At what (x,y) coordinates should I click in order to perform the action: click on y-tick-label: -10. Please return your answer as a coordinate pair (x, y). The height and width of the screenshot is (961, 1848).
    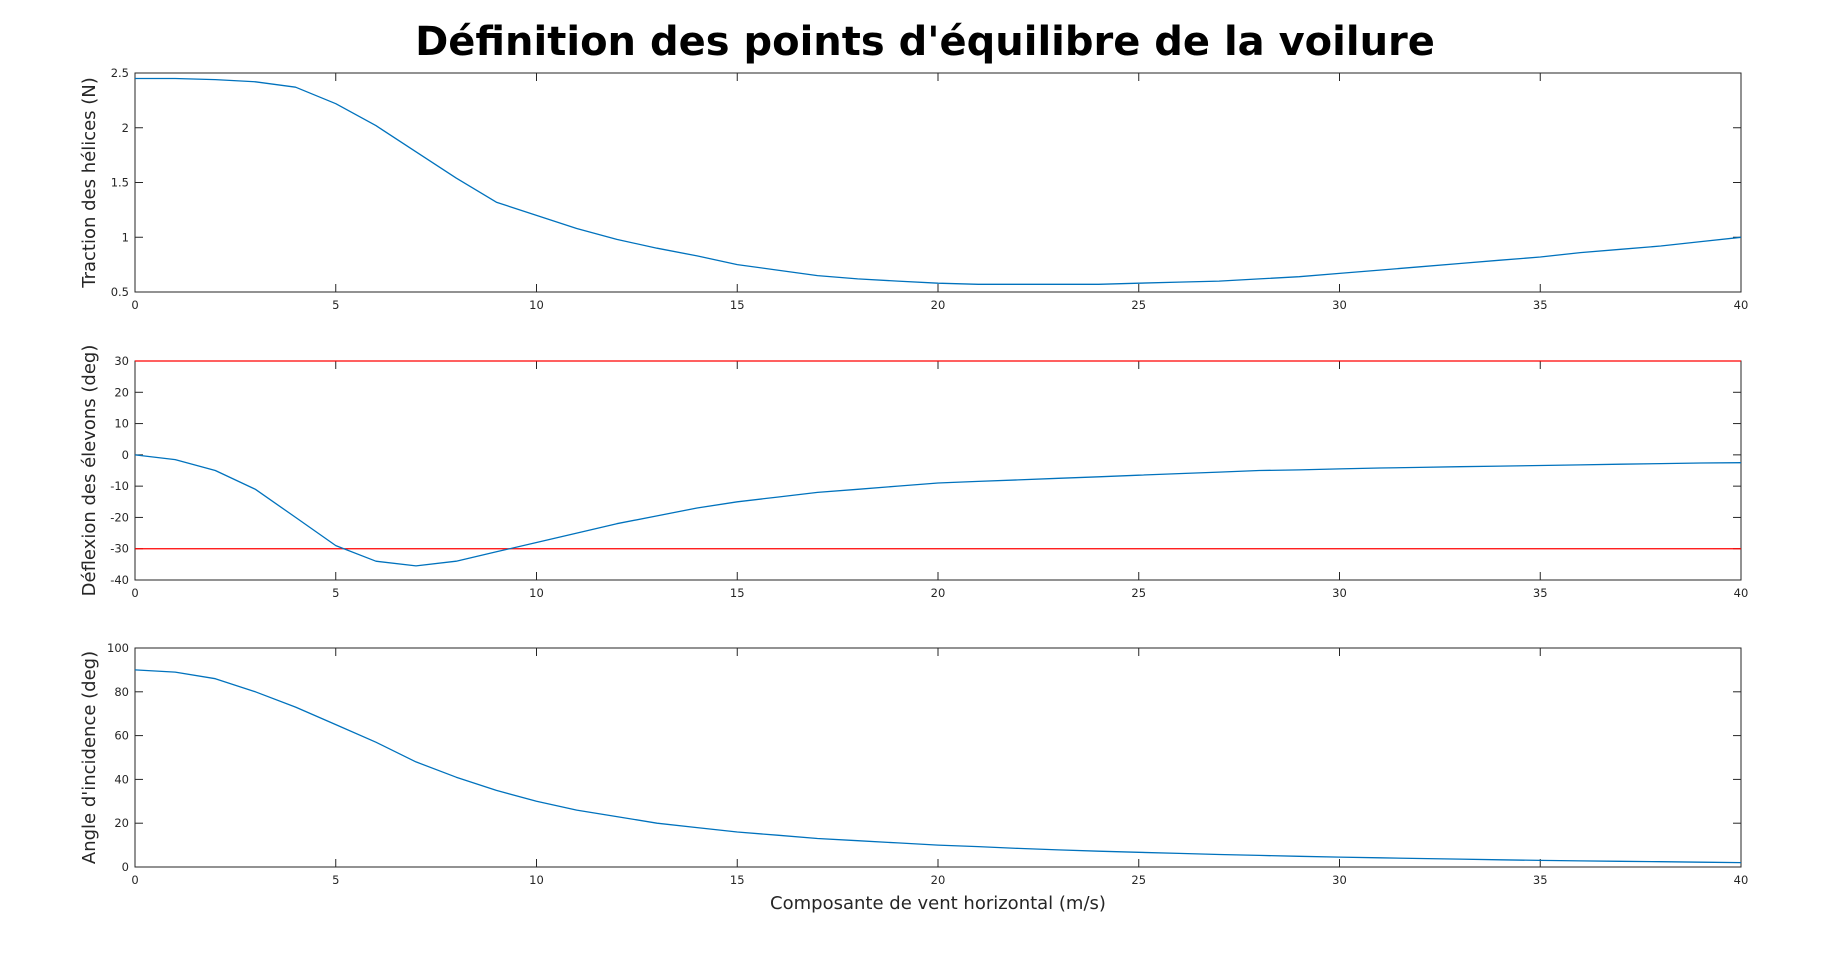
    Looking at the image, I should click on (119, 486).